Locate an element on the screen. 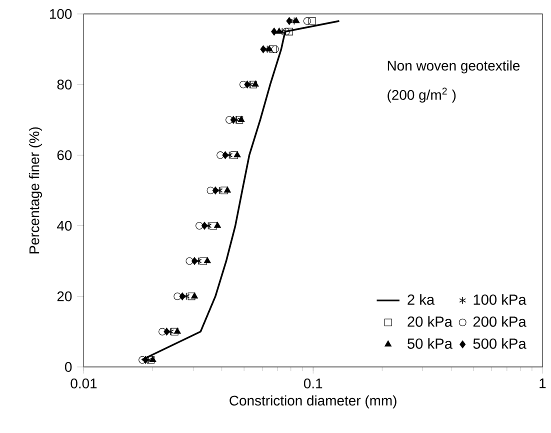  y-tick-label: 40 is located at coordinates (64, 225).